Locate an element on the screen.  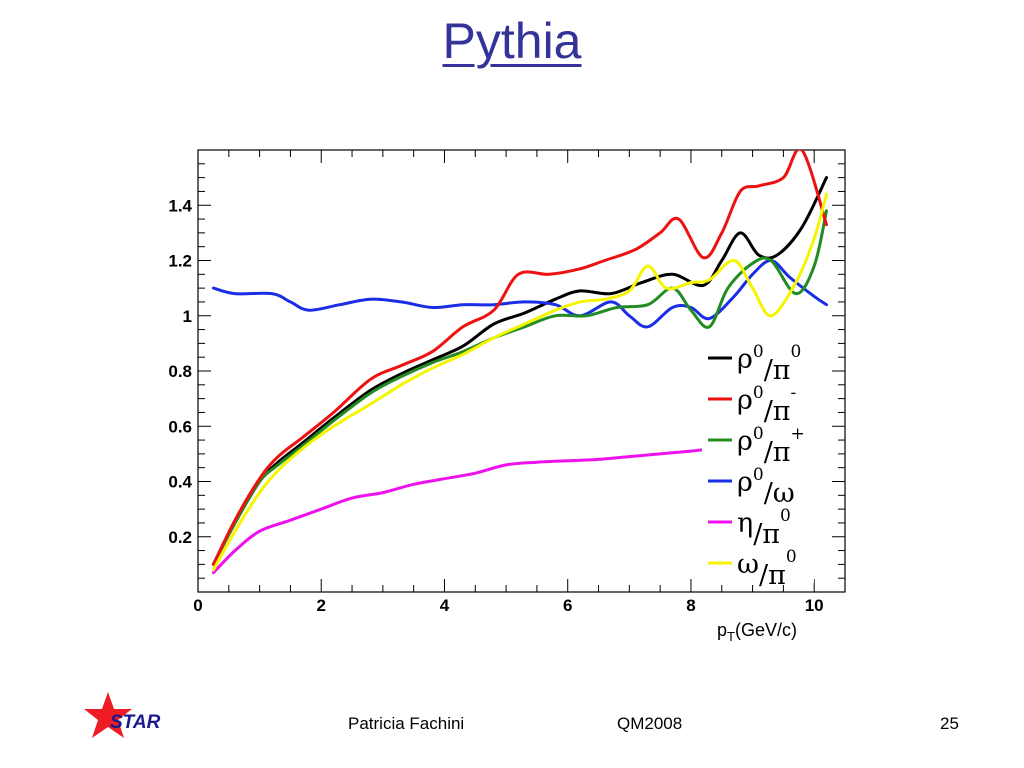
x-tick-label: 0 is located at coordinates (197, 605).